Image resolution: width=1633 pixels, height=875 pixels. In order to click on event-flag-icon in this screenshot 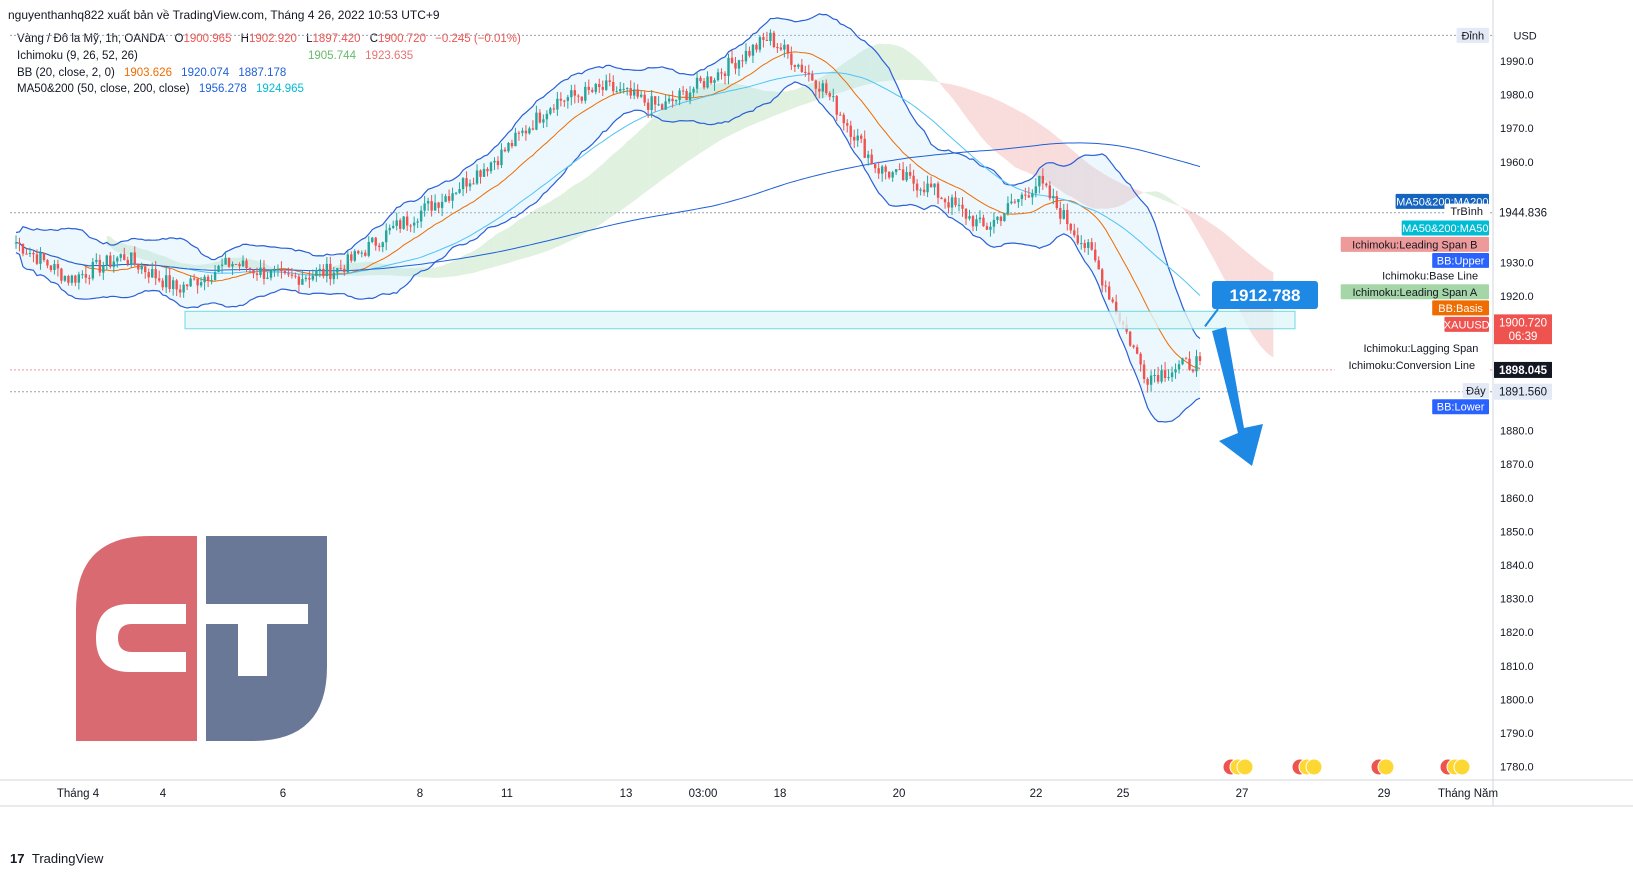, I will do `click(1462, 767)`.